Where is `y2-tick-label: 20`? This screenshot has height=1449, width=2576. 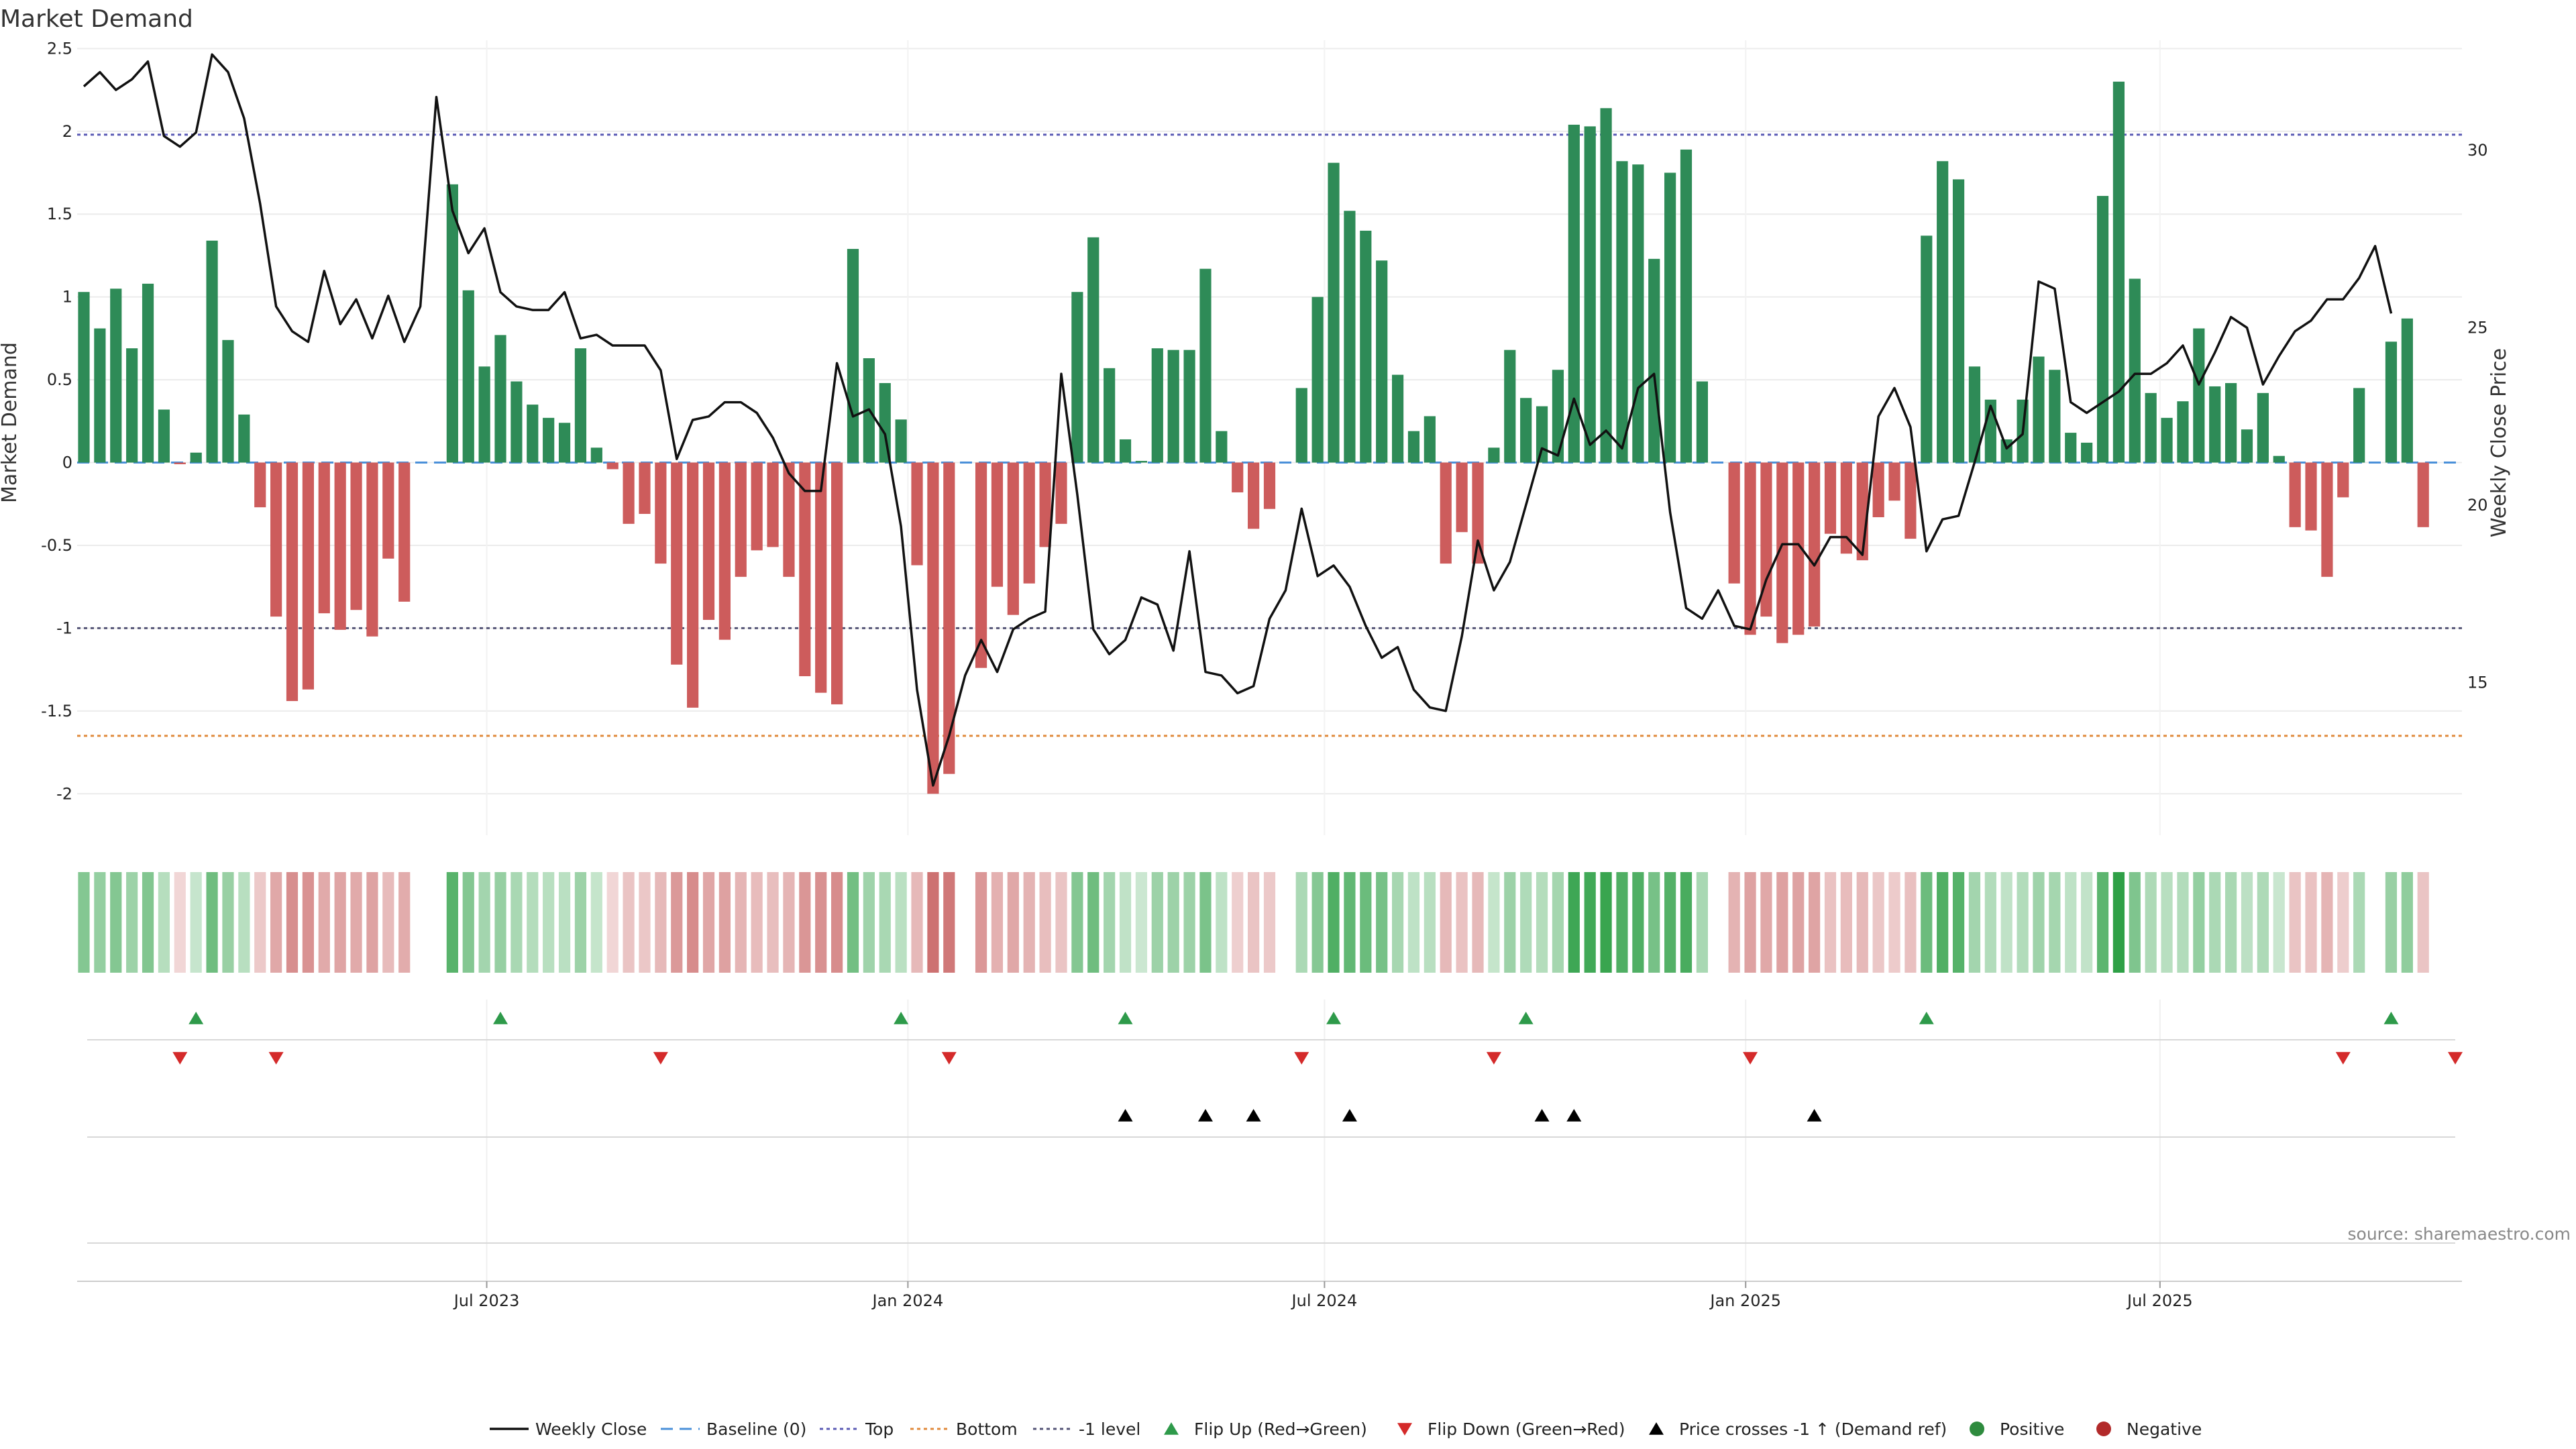
y2-tick-label: 20 is located at coordinates (2477, 505).